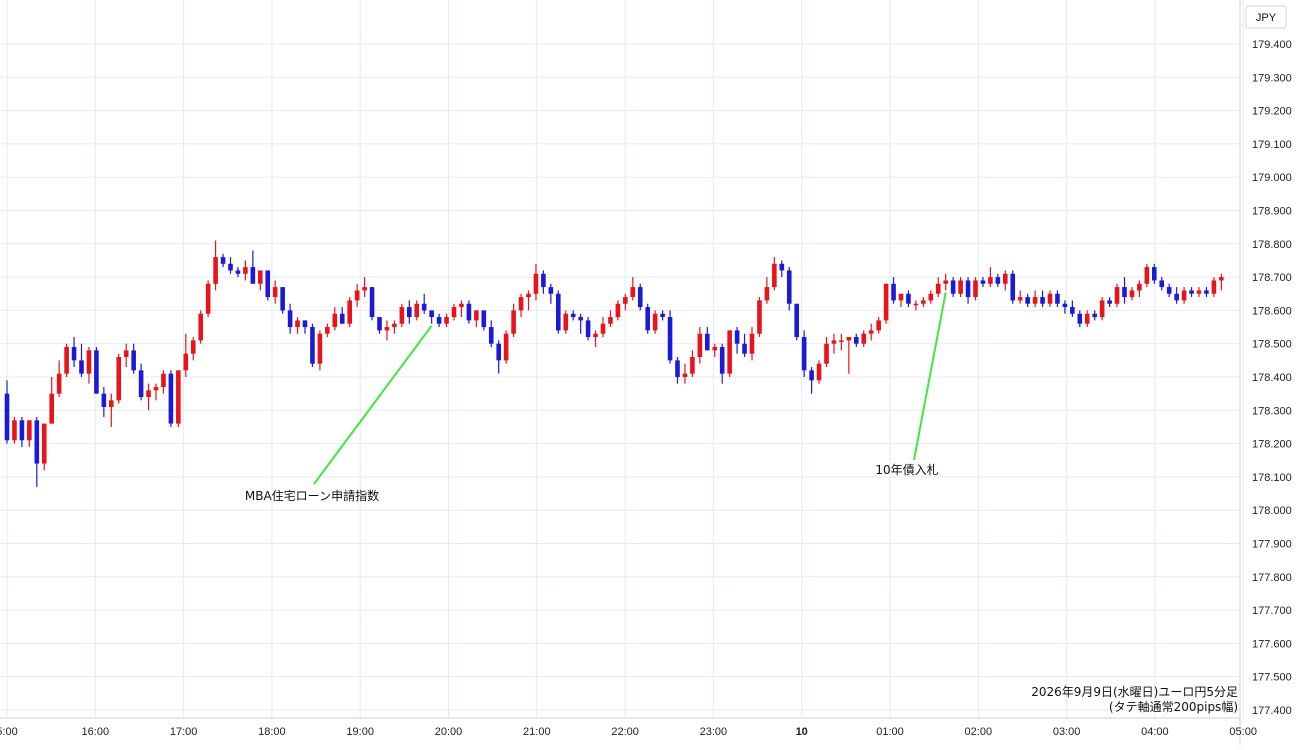 Image resolution: width=1300 pixels, height=750 pixels. I want to click on currency-box, so click(1266, 17).